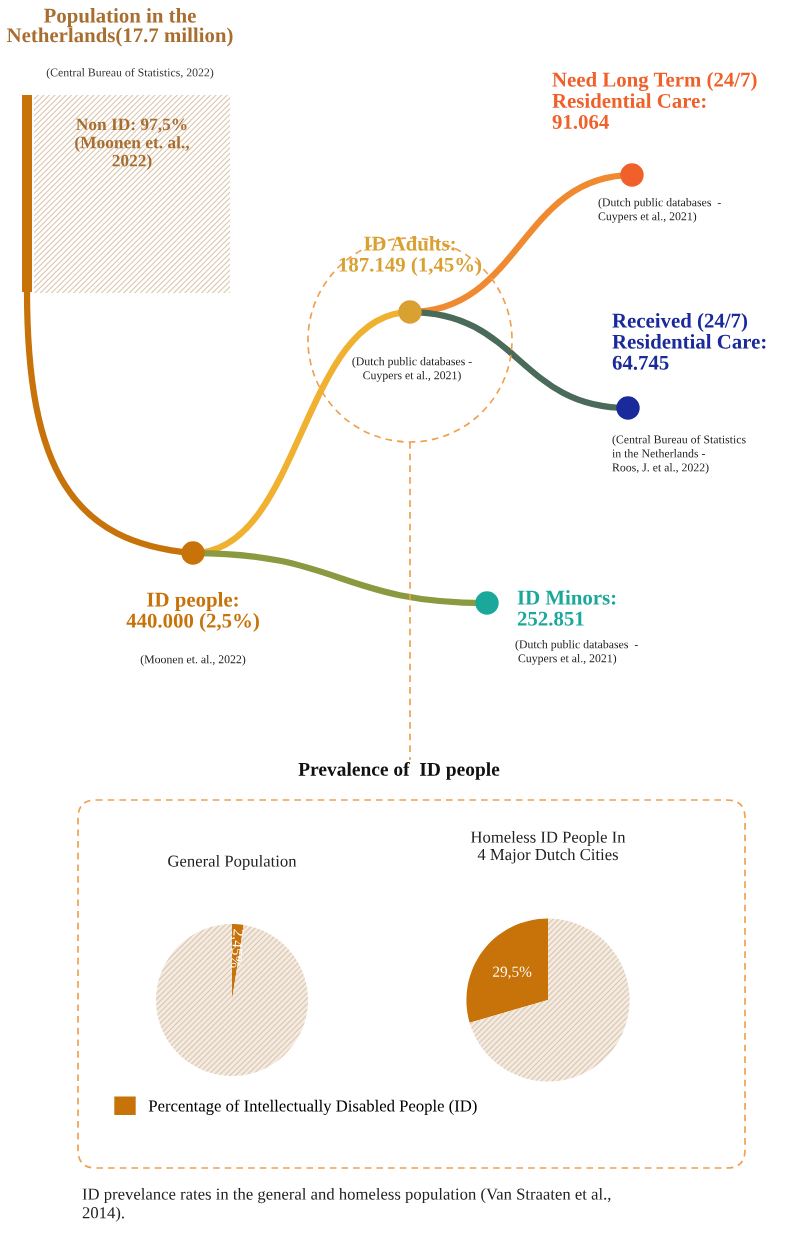  What do you see at coordinates (232, 863) in the screenshot?
I see `chart-title: General Population` at bounding box center [232, 863].